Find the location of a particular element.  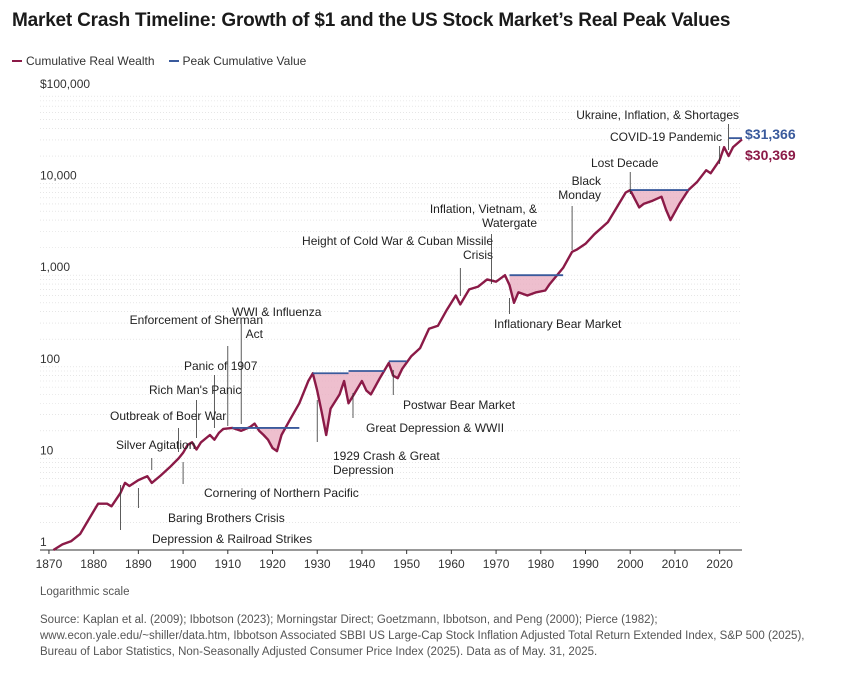

y-tick-label: 100 is located at coordinates (50, 359).